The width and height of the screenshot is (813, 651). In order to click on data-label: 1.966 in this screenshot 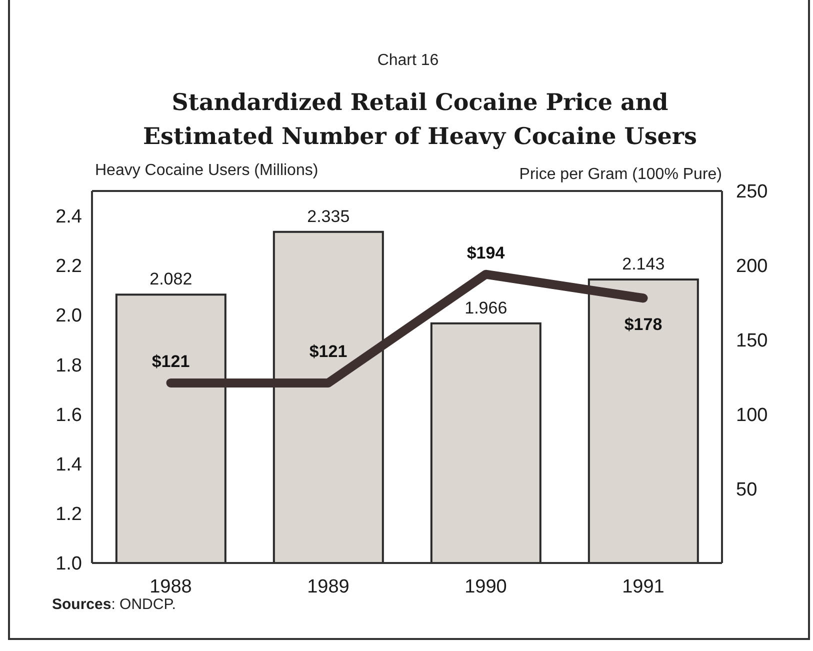, I will do `click(486, 308)`.